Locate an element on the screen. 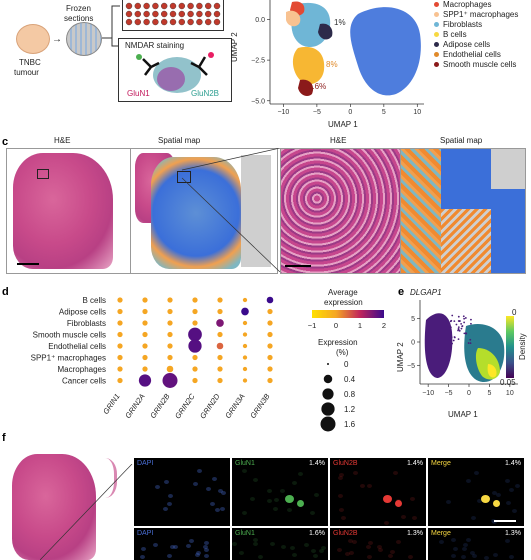  f-tile-glun1: GluN1 1.6% is located at coordinates (280, 544).